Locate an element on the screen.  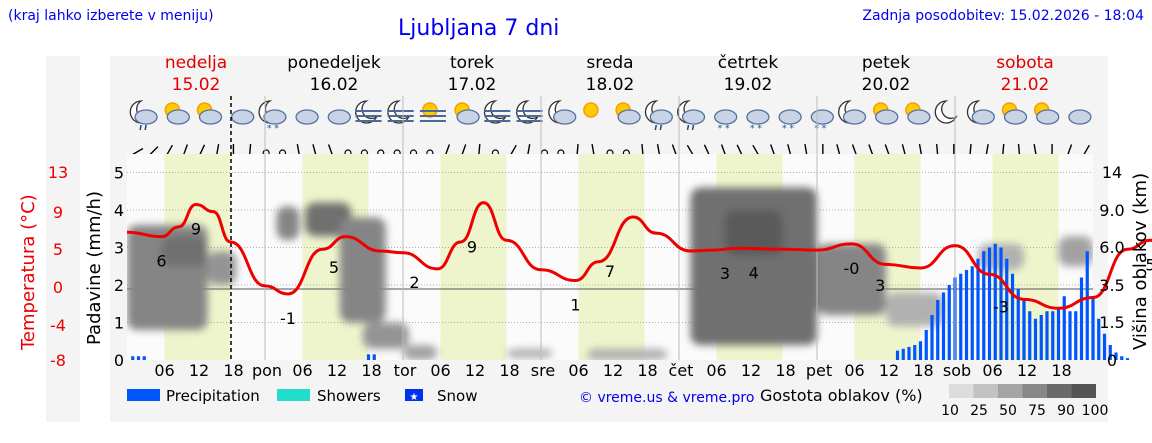
day-name: četrtek is located at coordinates (748, 63).